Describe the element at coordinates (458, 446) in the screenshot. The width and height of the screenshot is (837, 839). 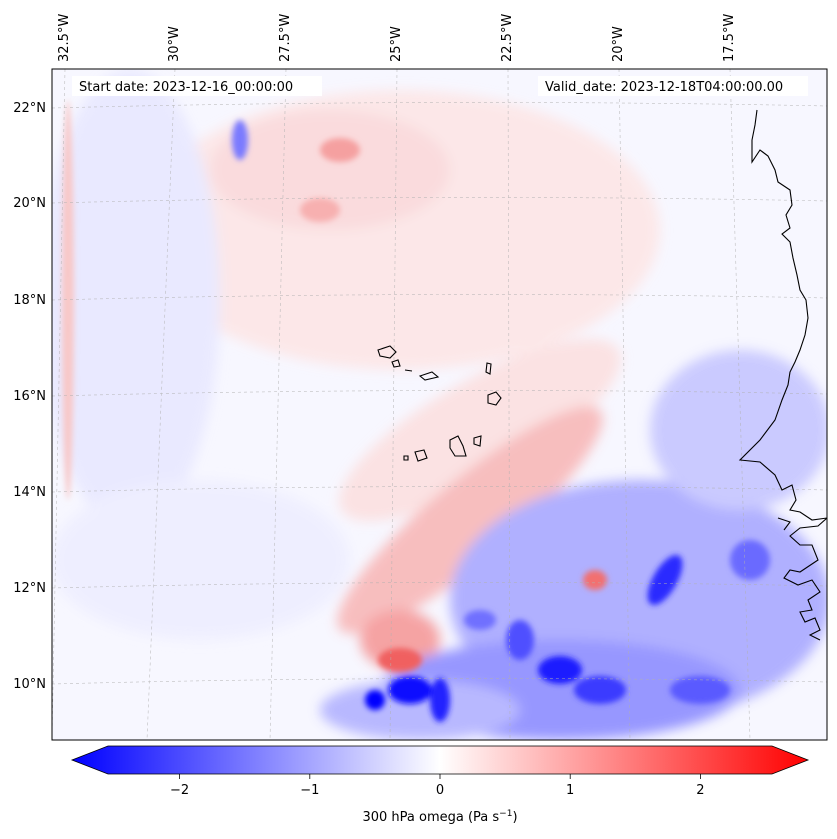
I see `santiago-island` at that location.